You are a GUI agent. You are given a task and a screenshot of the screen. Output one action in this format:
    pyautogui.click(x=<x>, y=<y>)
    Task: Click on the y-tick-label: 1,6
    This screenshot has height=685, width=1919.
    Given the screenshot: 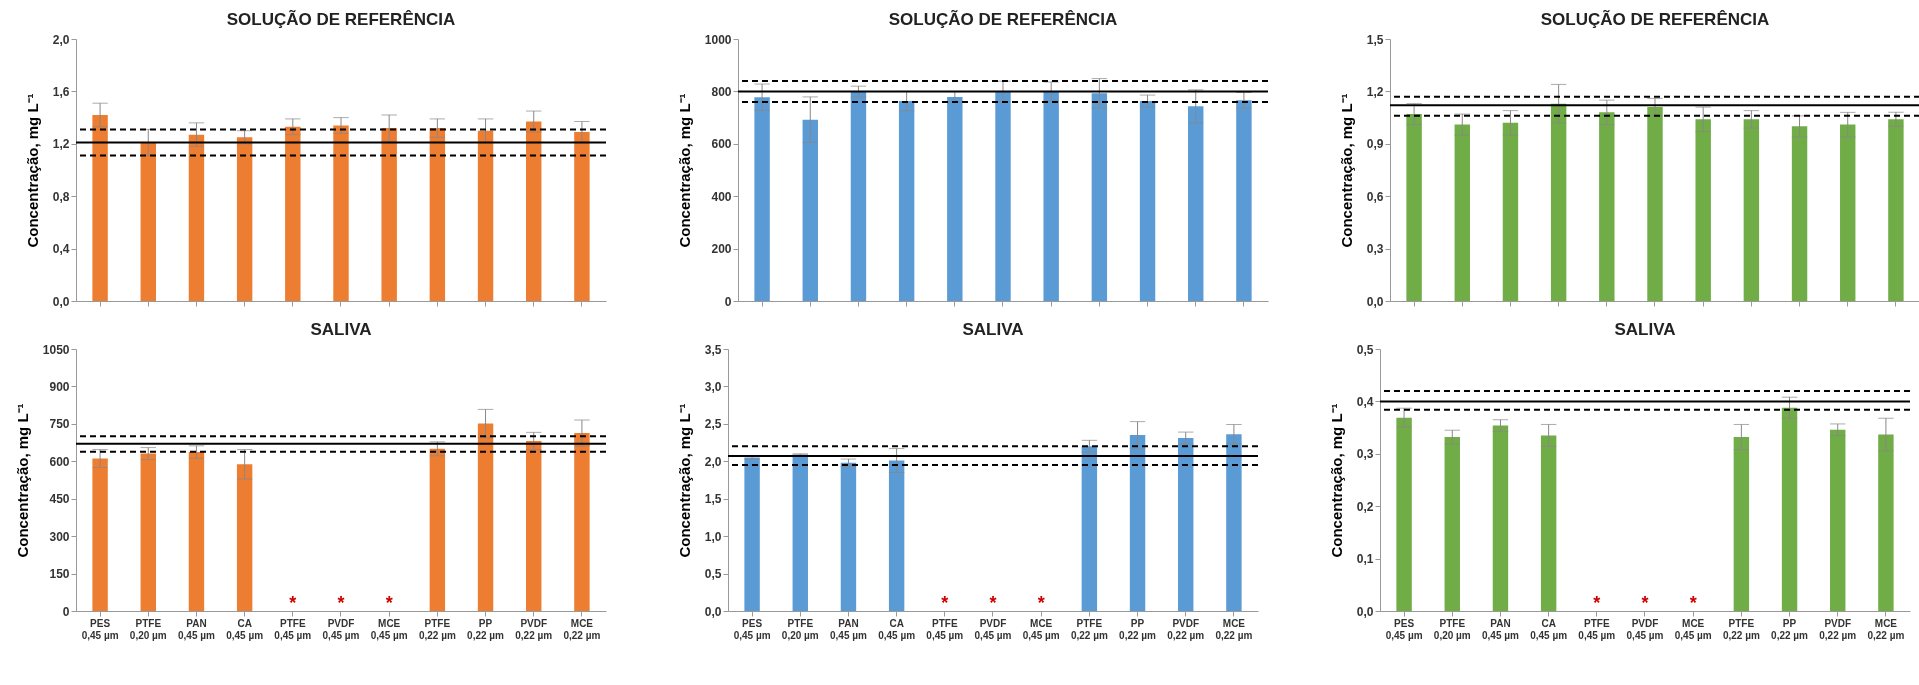 What is the action you would take?
    pyautogui.click(x=61, y=91)
    